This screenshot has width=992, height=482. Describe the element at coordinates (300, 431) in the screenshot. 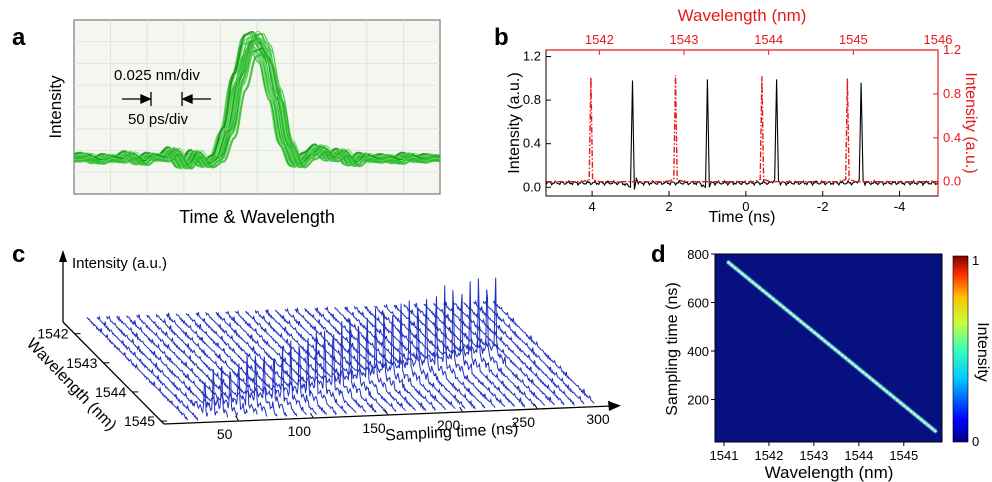

I see `panel-c-time-tick-label: 100` at that location.